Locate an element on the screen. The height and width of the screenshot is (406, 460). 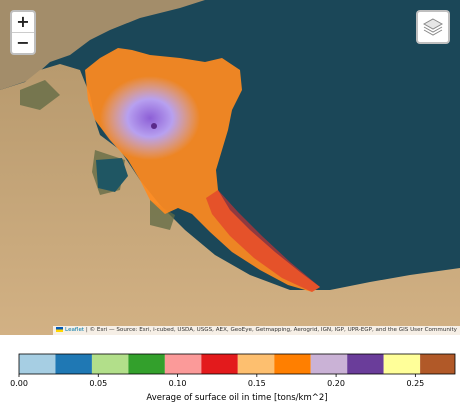
zoom-control: + − is located at coordinates (23, 32).